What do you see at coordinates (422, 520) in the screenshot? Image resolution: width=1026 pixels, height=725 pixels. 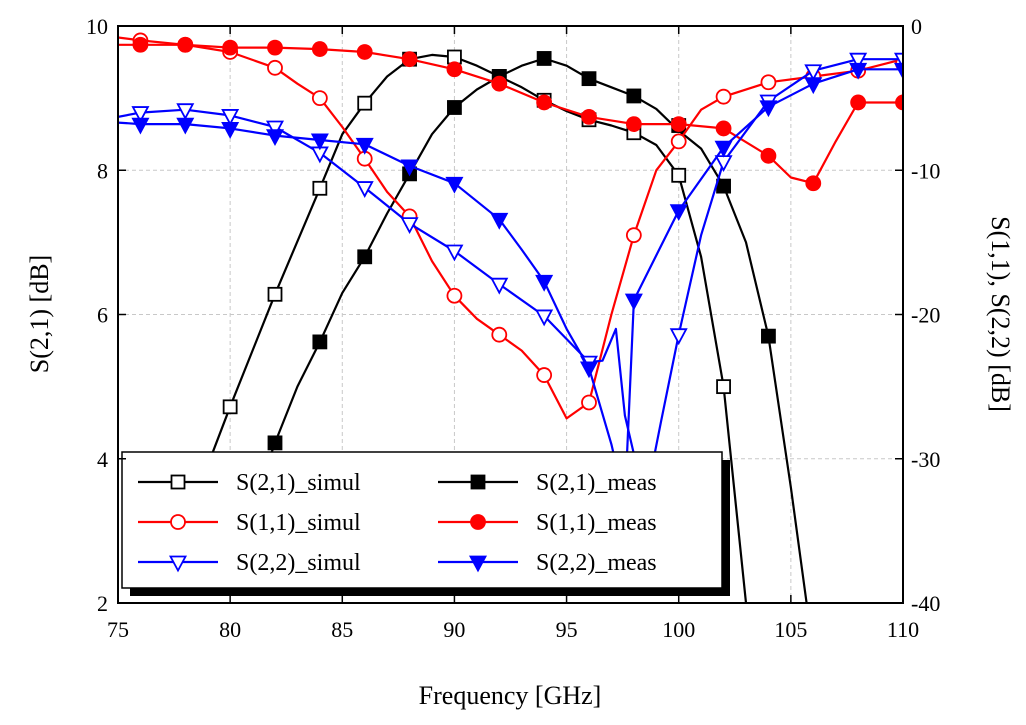 I see `legend-box` at bounding box center [422, 520].